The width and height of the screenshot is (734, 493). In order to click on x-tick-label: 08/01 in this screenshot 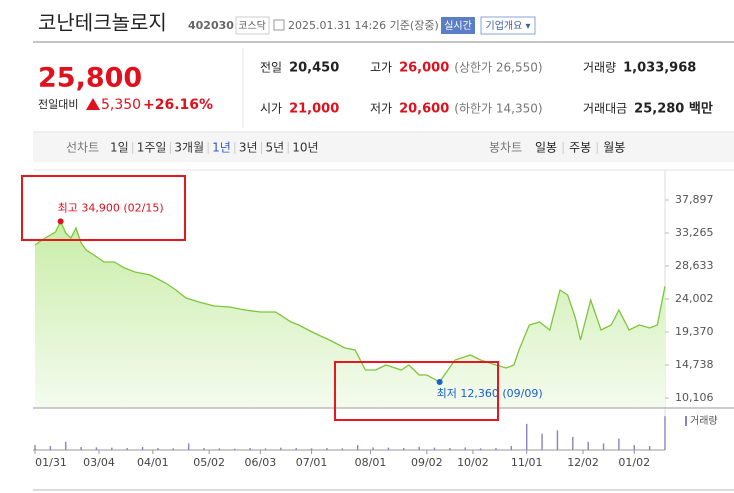, I will do `click(371, 462)`.